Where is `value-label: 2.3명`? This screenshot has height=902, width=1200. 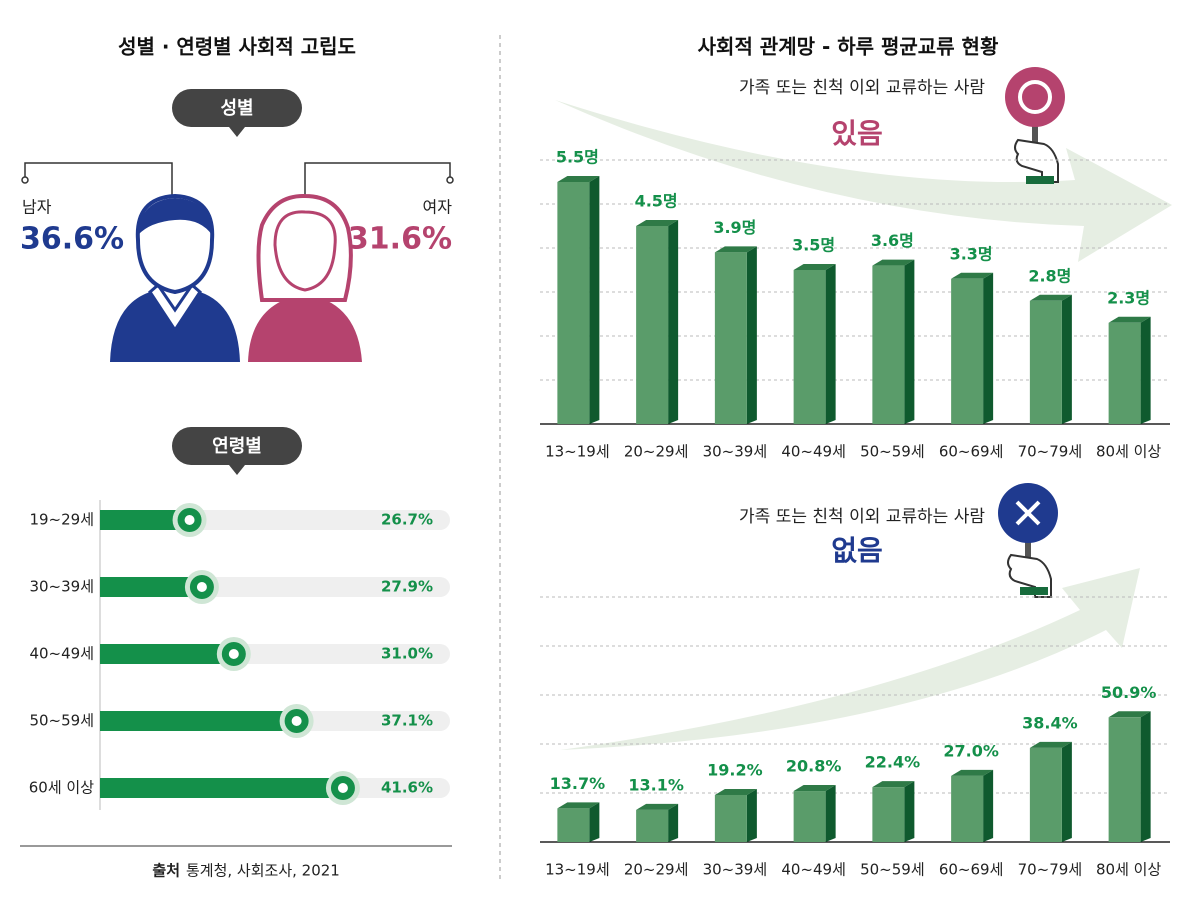
value-label: 2.3명 is located at coordinates (1128, 297).